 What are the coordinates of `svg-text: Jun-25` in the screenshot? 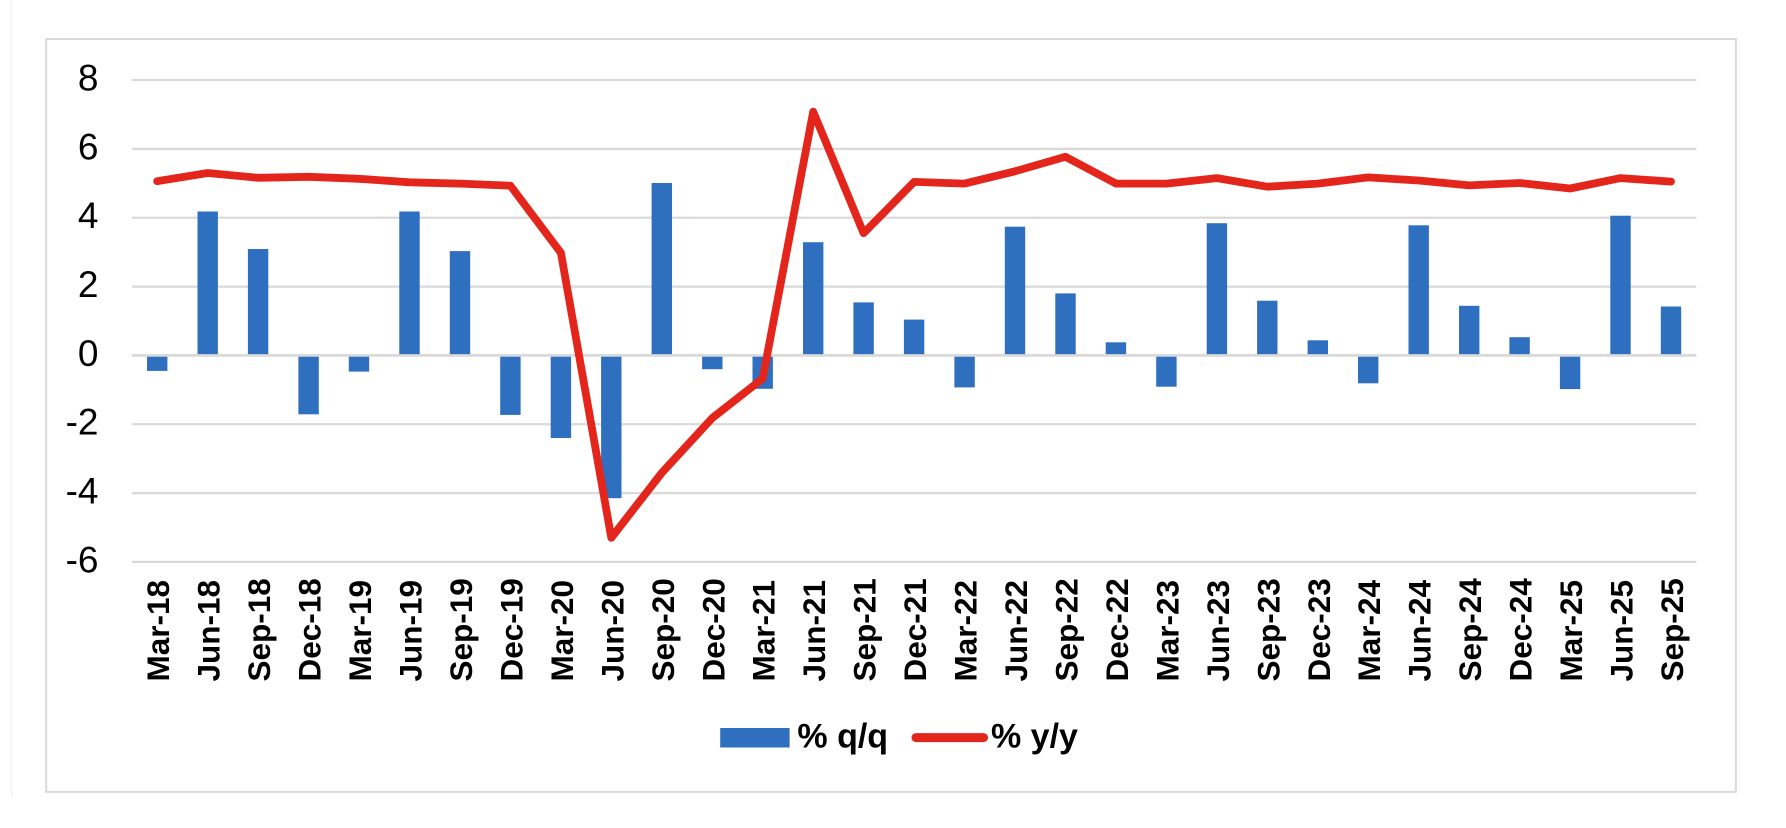 It's located at (1622, 631).